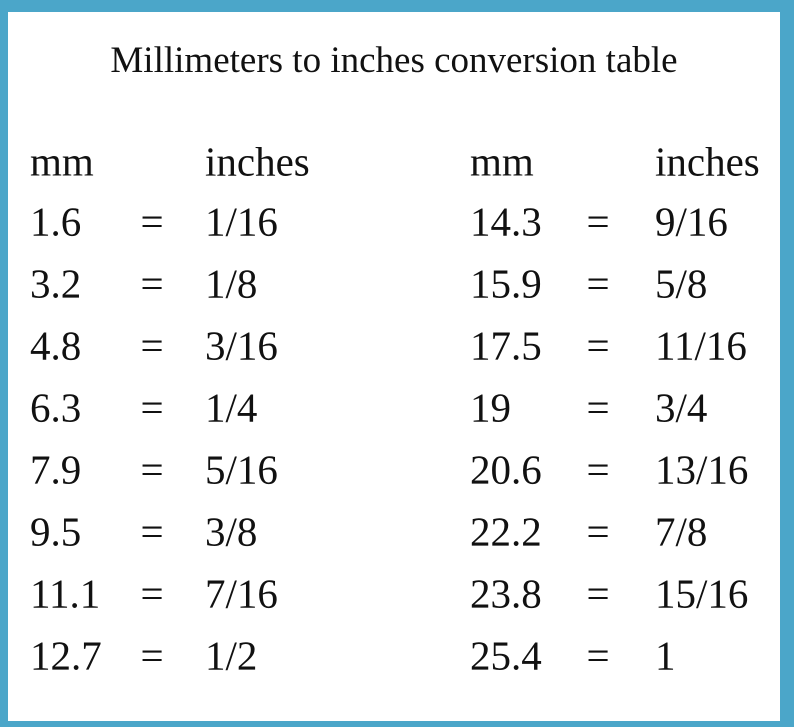  What do you see at coordinates (506, 531) in the screenshot?
I see `mm-value: 22.2` at bounding box center [506, 531].